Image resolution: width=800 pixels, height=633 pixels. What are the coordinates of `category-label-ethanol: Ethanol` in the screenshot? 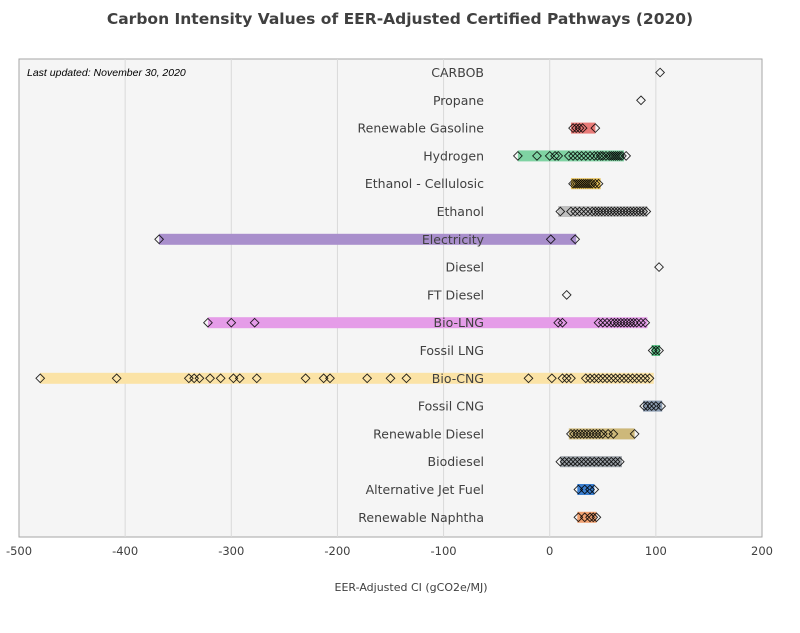 It's located at (460, 211).